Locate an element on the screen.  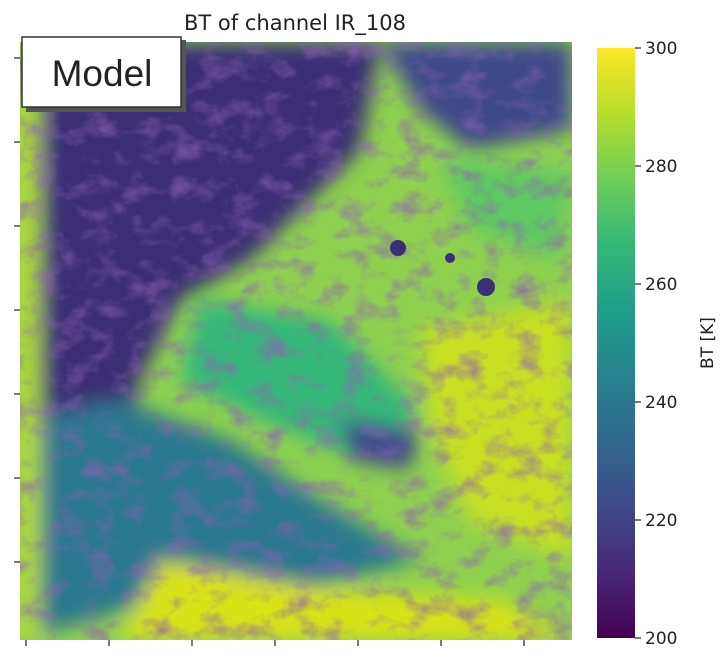
colorbar-tick-label: 260 is located at coordinates (661, 285).